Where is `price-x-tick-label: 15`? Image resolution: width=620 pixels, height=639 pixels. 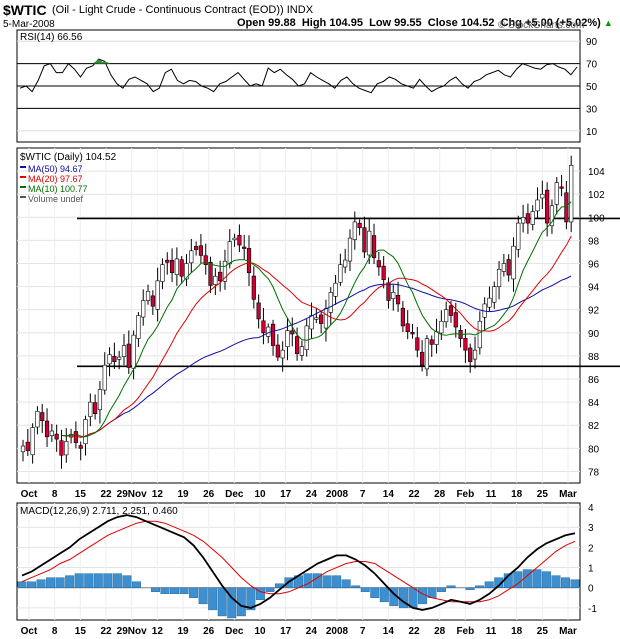 price-x-tick-label: 15 is located at coordinates (81, 494).